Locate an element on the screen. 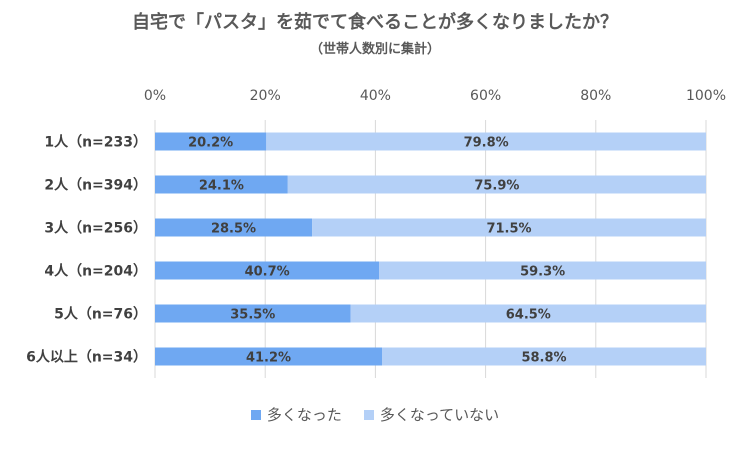 The width and height of the screenshot is (750, 450). category-label: 3人（n=256） is located at coordinates (95, 228).